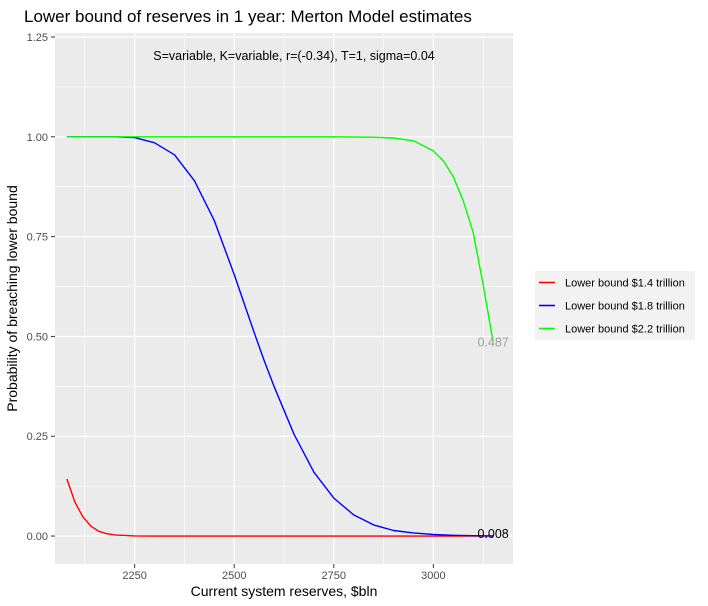 The width and height of the screenshot is (708, 606). What do you see at coordinates (41, 287) in the screenshot?
I see `y-axis: 0.00 0.25 0.50 0.75 1.00 1.25` at bounding box center [41, 287].